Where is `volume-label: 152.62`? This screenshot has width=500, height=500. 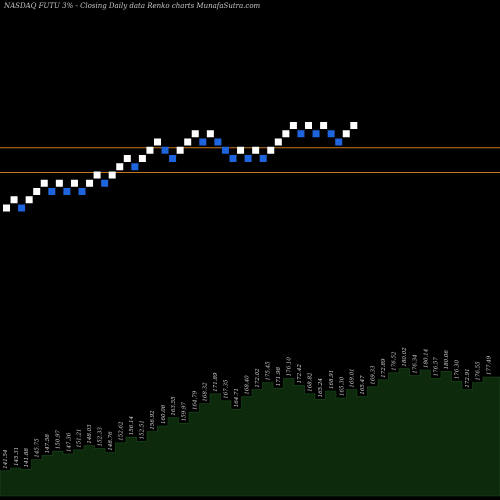
volume-label: 152.62 is located at coordinates (122, 431).